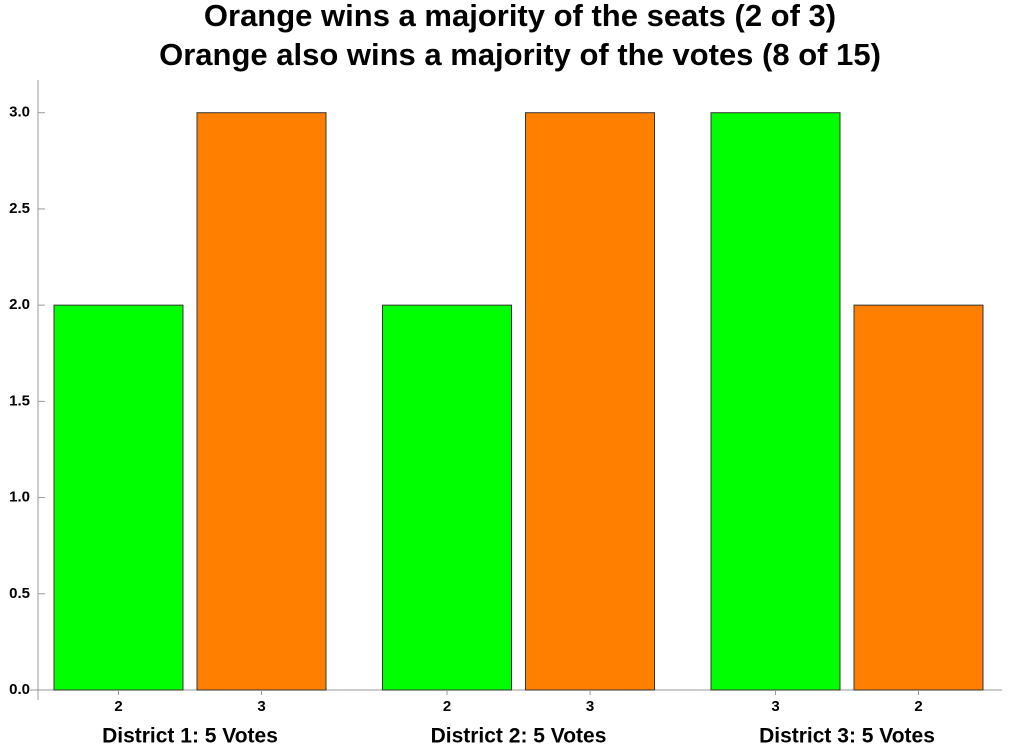 This screenshot has width=1024, height=752. What do you see at coordinates (19, 497) in the screenshot?
I see `y-tick-label: 1.0` at bounding box center [19, 497].